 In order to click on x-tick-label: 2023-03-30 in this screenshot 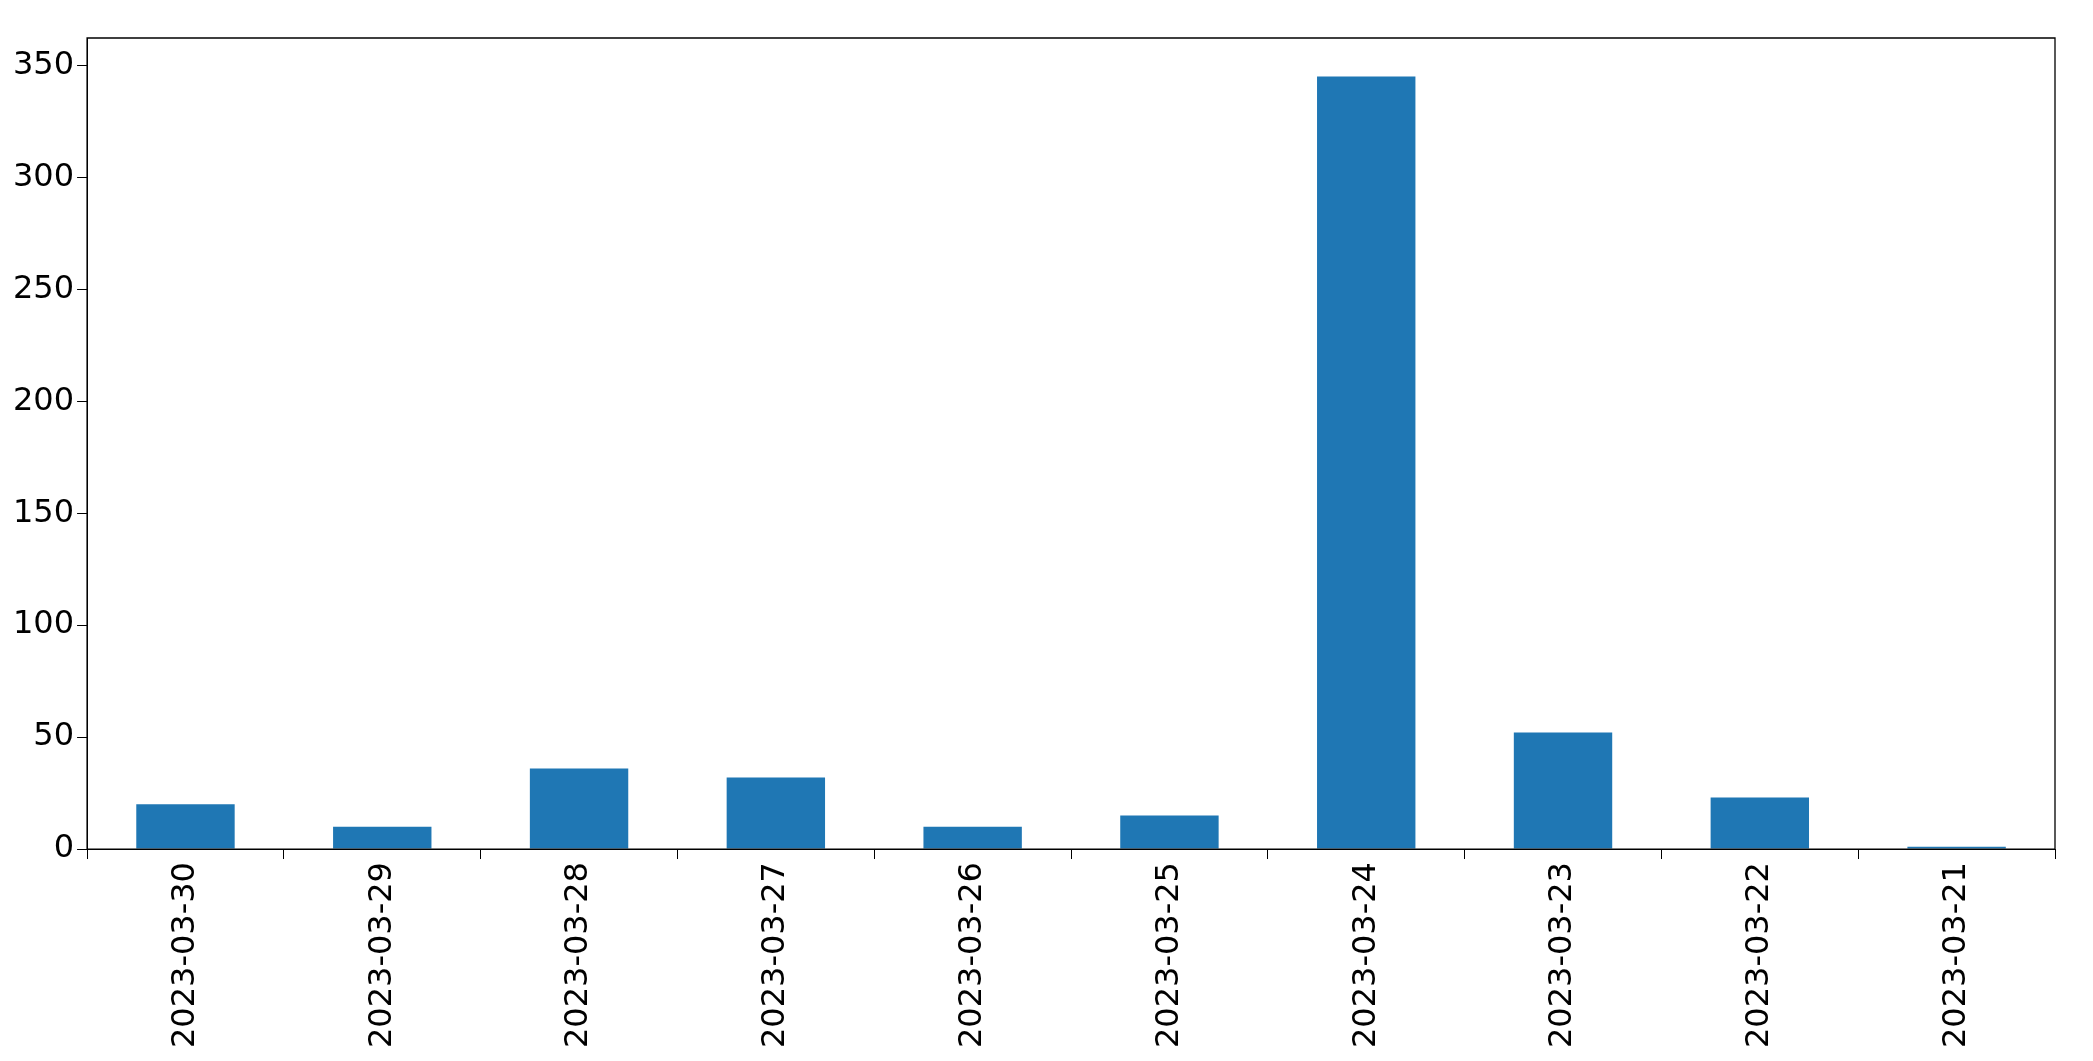, I will do `click(182, 955)`.